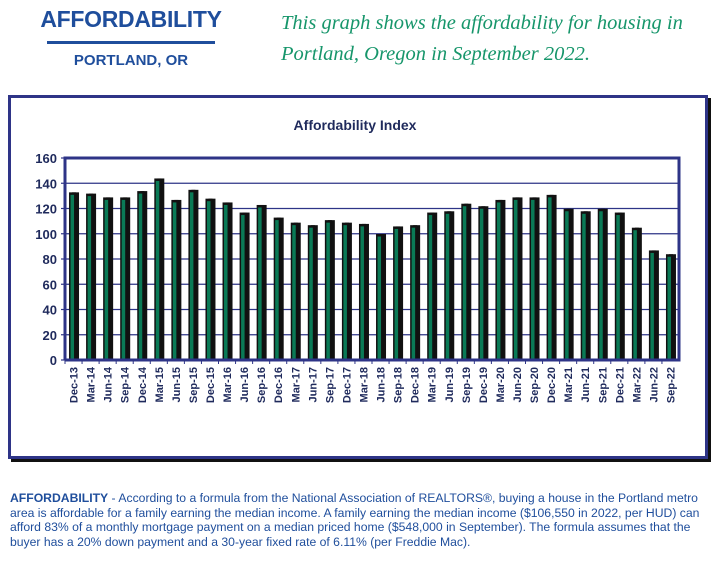  I want to click on y-tick-label: 40, so click(50, 310).